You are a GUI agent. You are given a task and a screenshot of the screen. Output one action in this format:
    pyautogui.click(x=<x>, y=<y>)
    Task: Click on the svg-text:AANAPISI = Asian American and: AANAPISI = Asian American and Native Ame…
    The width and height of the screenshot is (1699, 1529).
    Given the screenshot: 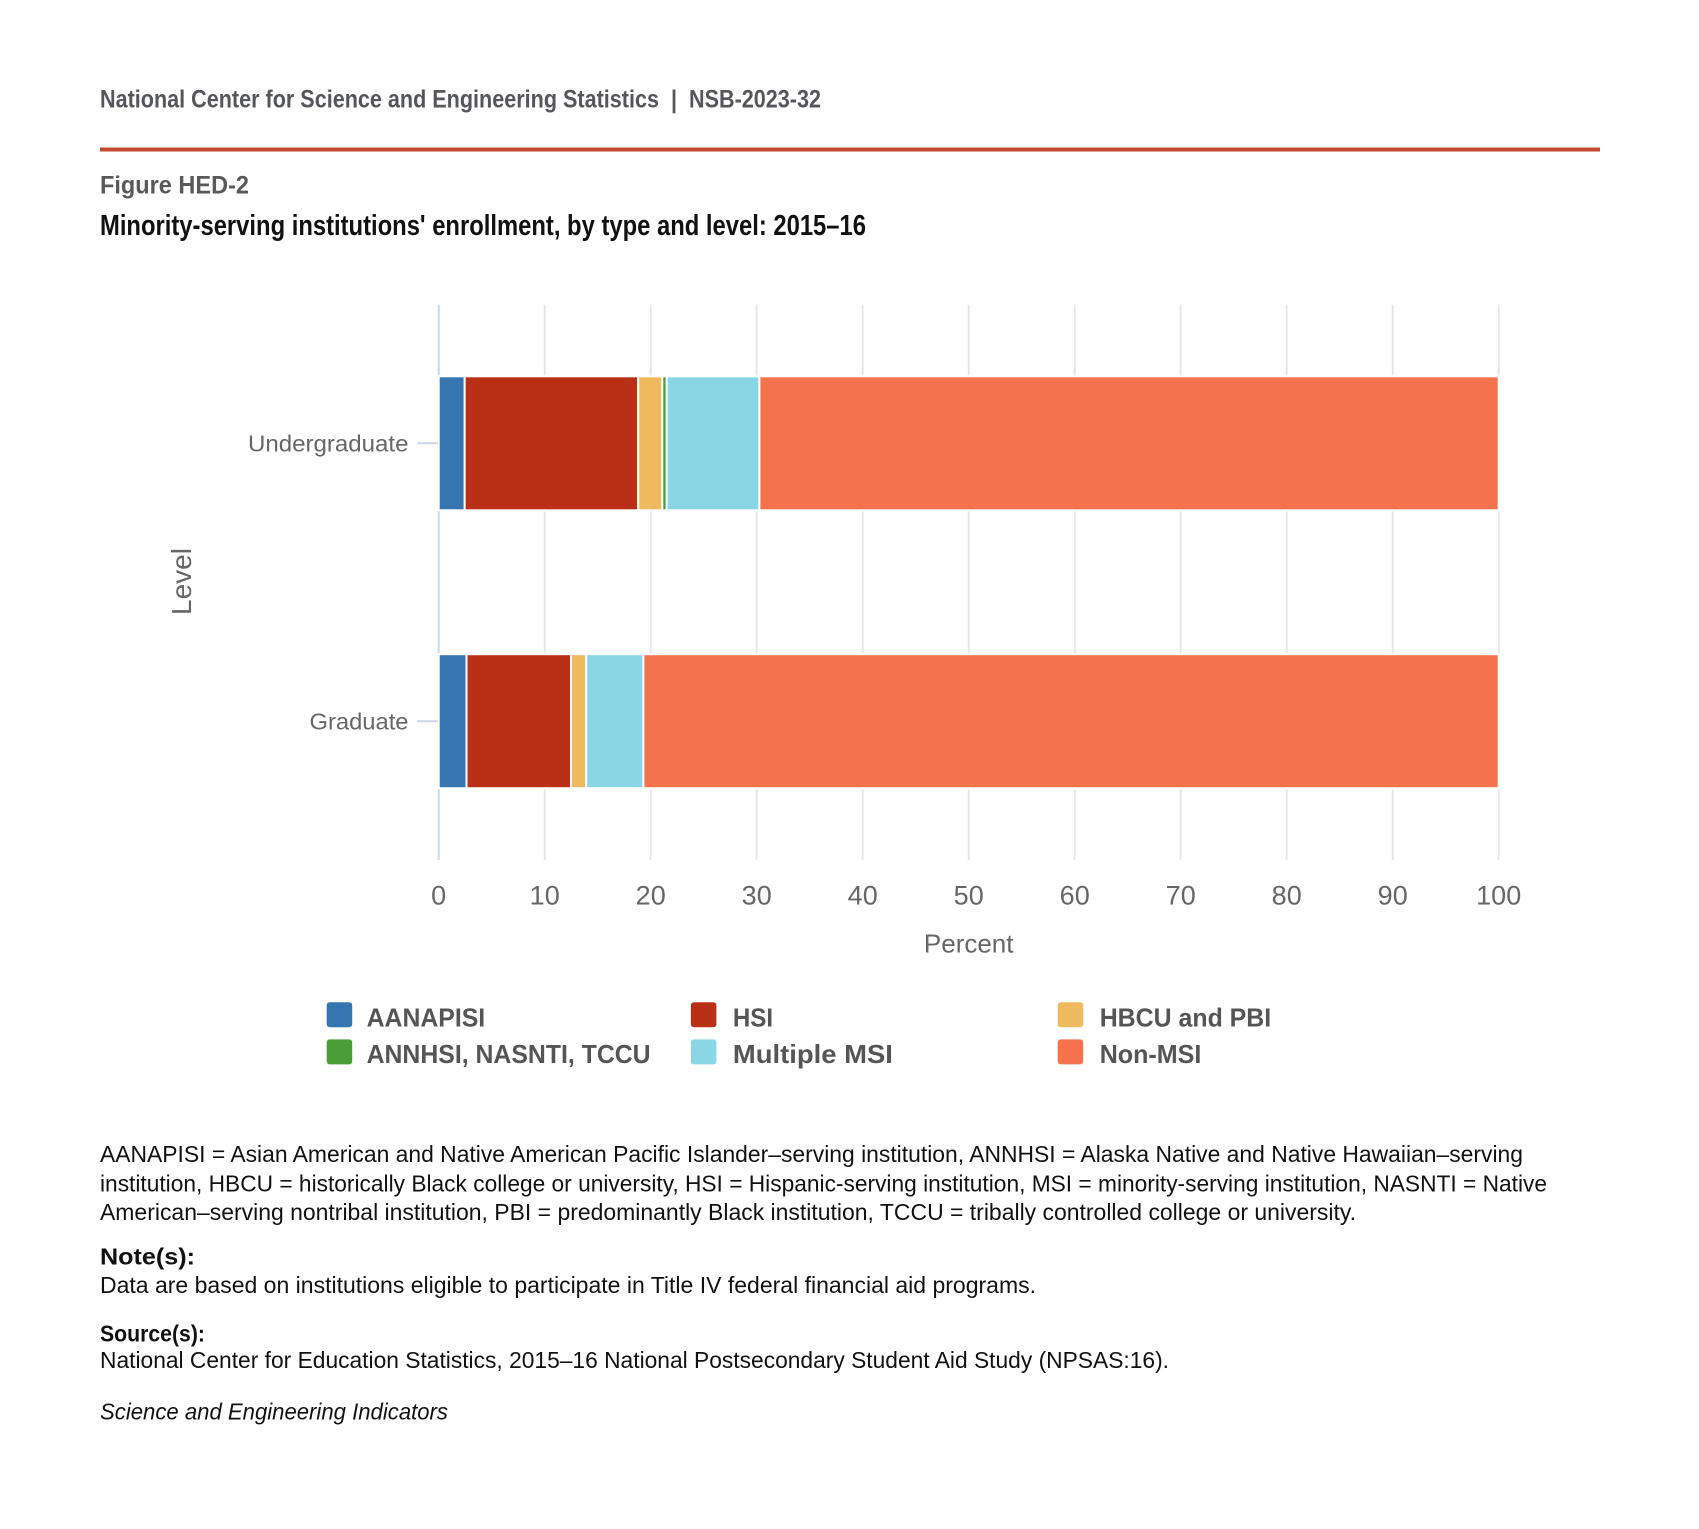 What is the action you would take?
    pyautogui.click(x=811, y=1154)
    